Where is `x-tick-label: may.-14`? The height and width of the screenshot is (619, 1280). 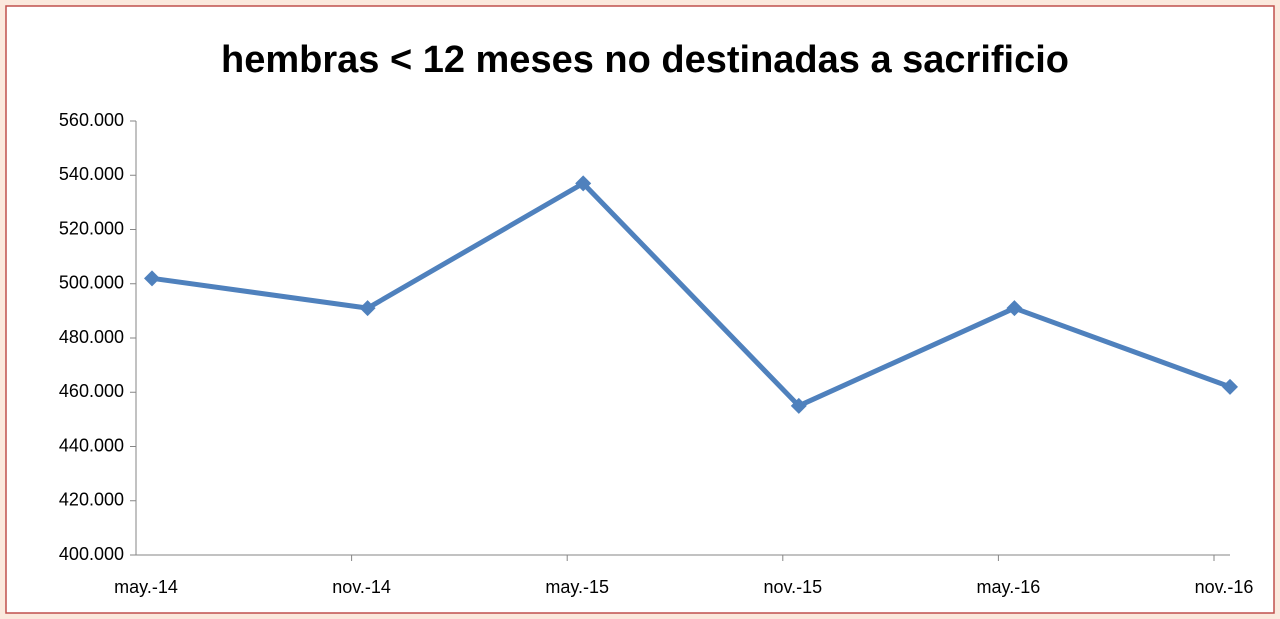
x-tick-label: may.-14 is located at coordinates (146, 587).